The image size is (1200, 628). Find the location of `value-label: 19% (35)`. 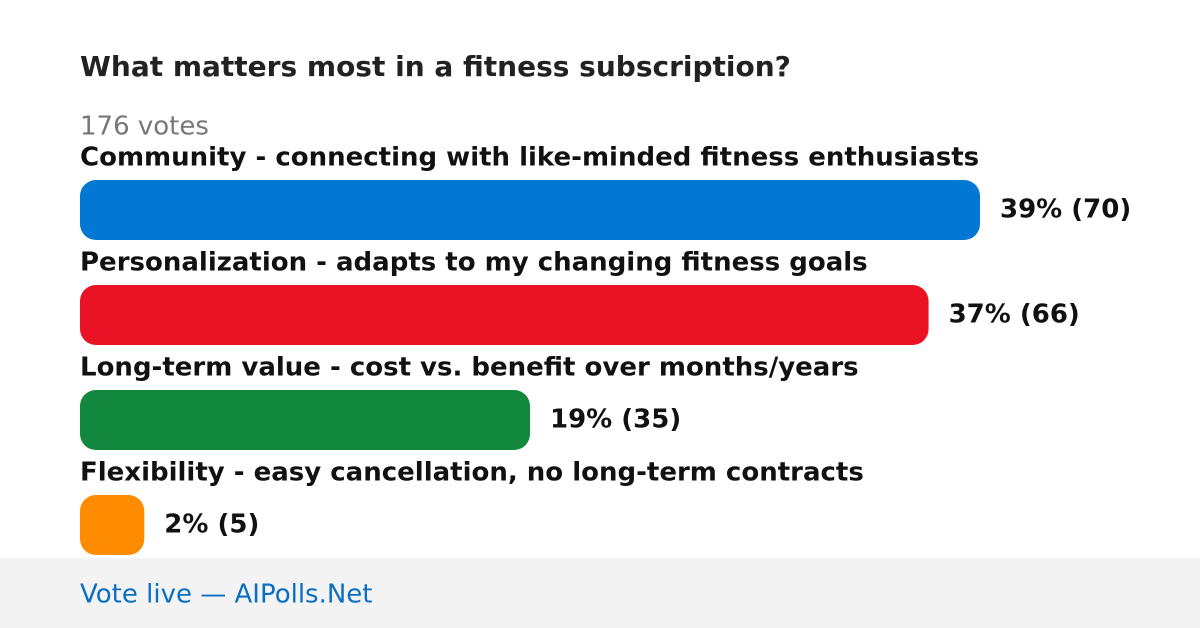

value-label: 19% (35) is located at coordinates (615, 420).